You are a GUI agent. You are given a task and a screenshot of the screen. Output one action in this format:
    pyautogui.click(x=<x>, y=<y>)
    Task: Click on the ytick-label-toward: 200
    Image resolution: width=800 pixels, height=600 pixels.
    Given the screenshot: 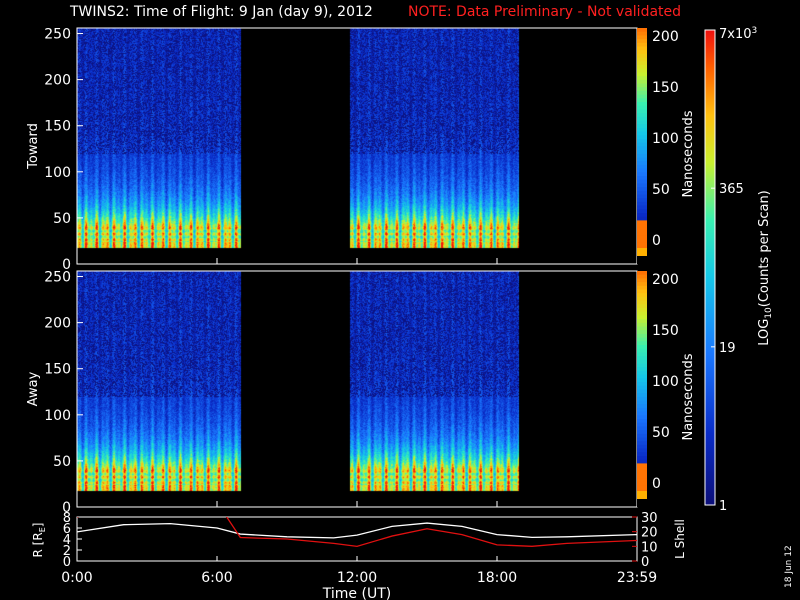 What is the action you would take?
    pyautogui.click(x=57, y=81)
    